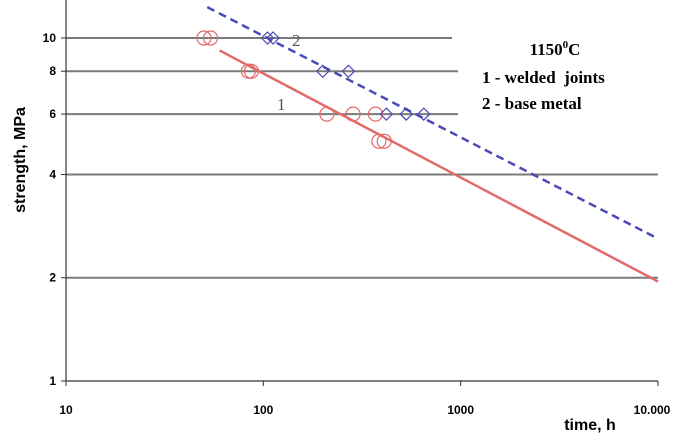 The image size is (684, 443). I want to click on legend-title: 11500C, so click(555, 49).